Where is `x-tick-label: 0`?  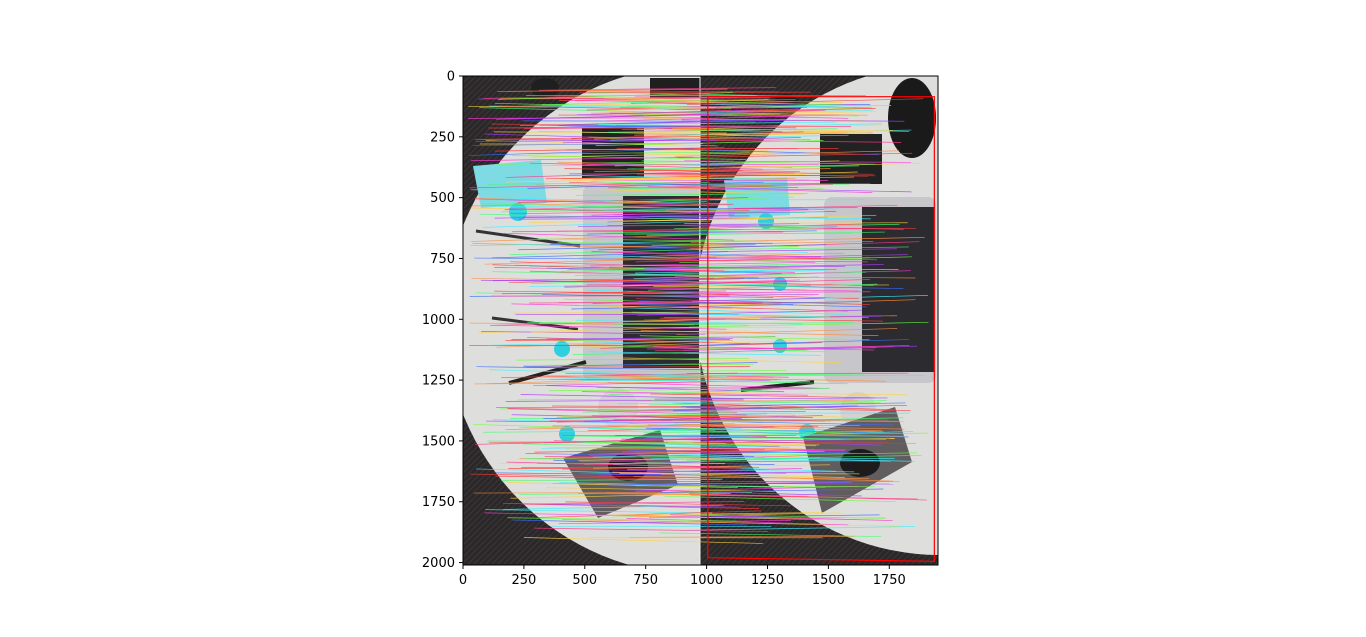 x-tick-label: 0 is located at coordinates (463, 580).